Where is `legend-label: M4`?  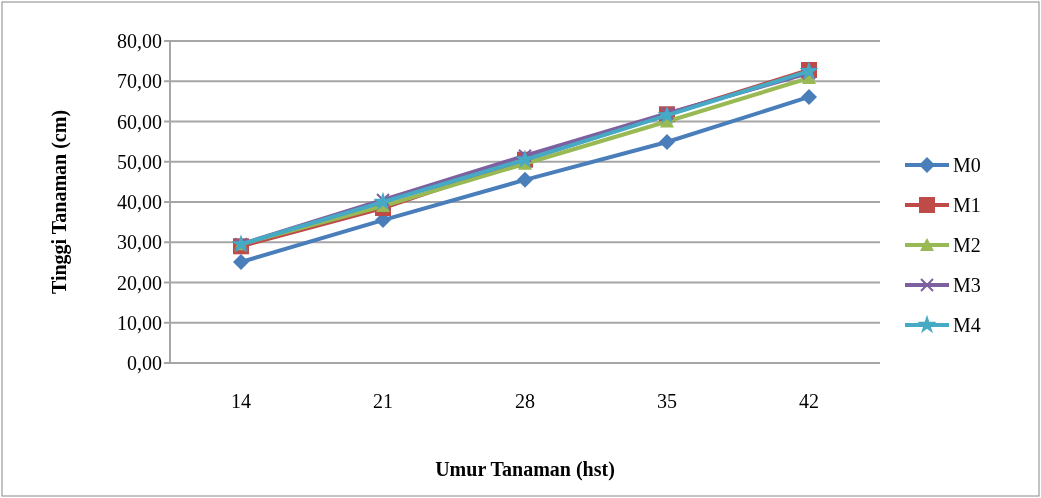
legend-label: M4 is located at coordinates (967, 325).